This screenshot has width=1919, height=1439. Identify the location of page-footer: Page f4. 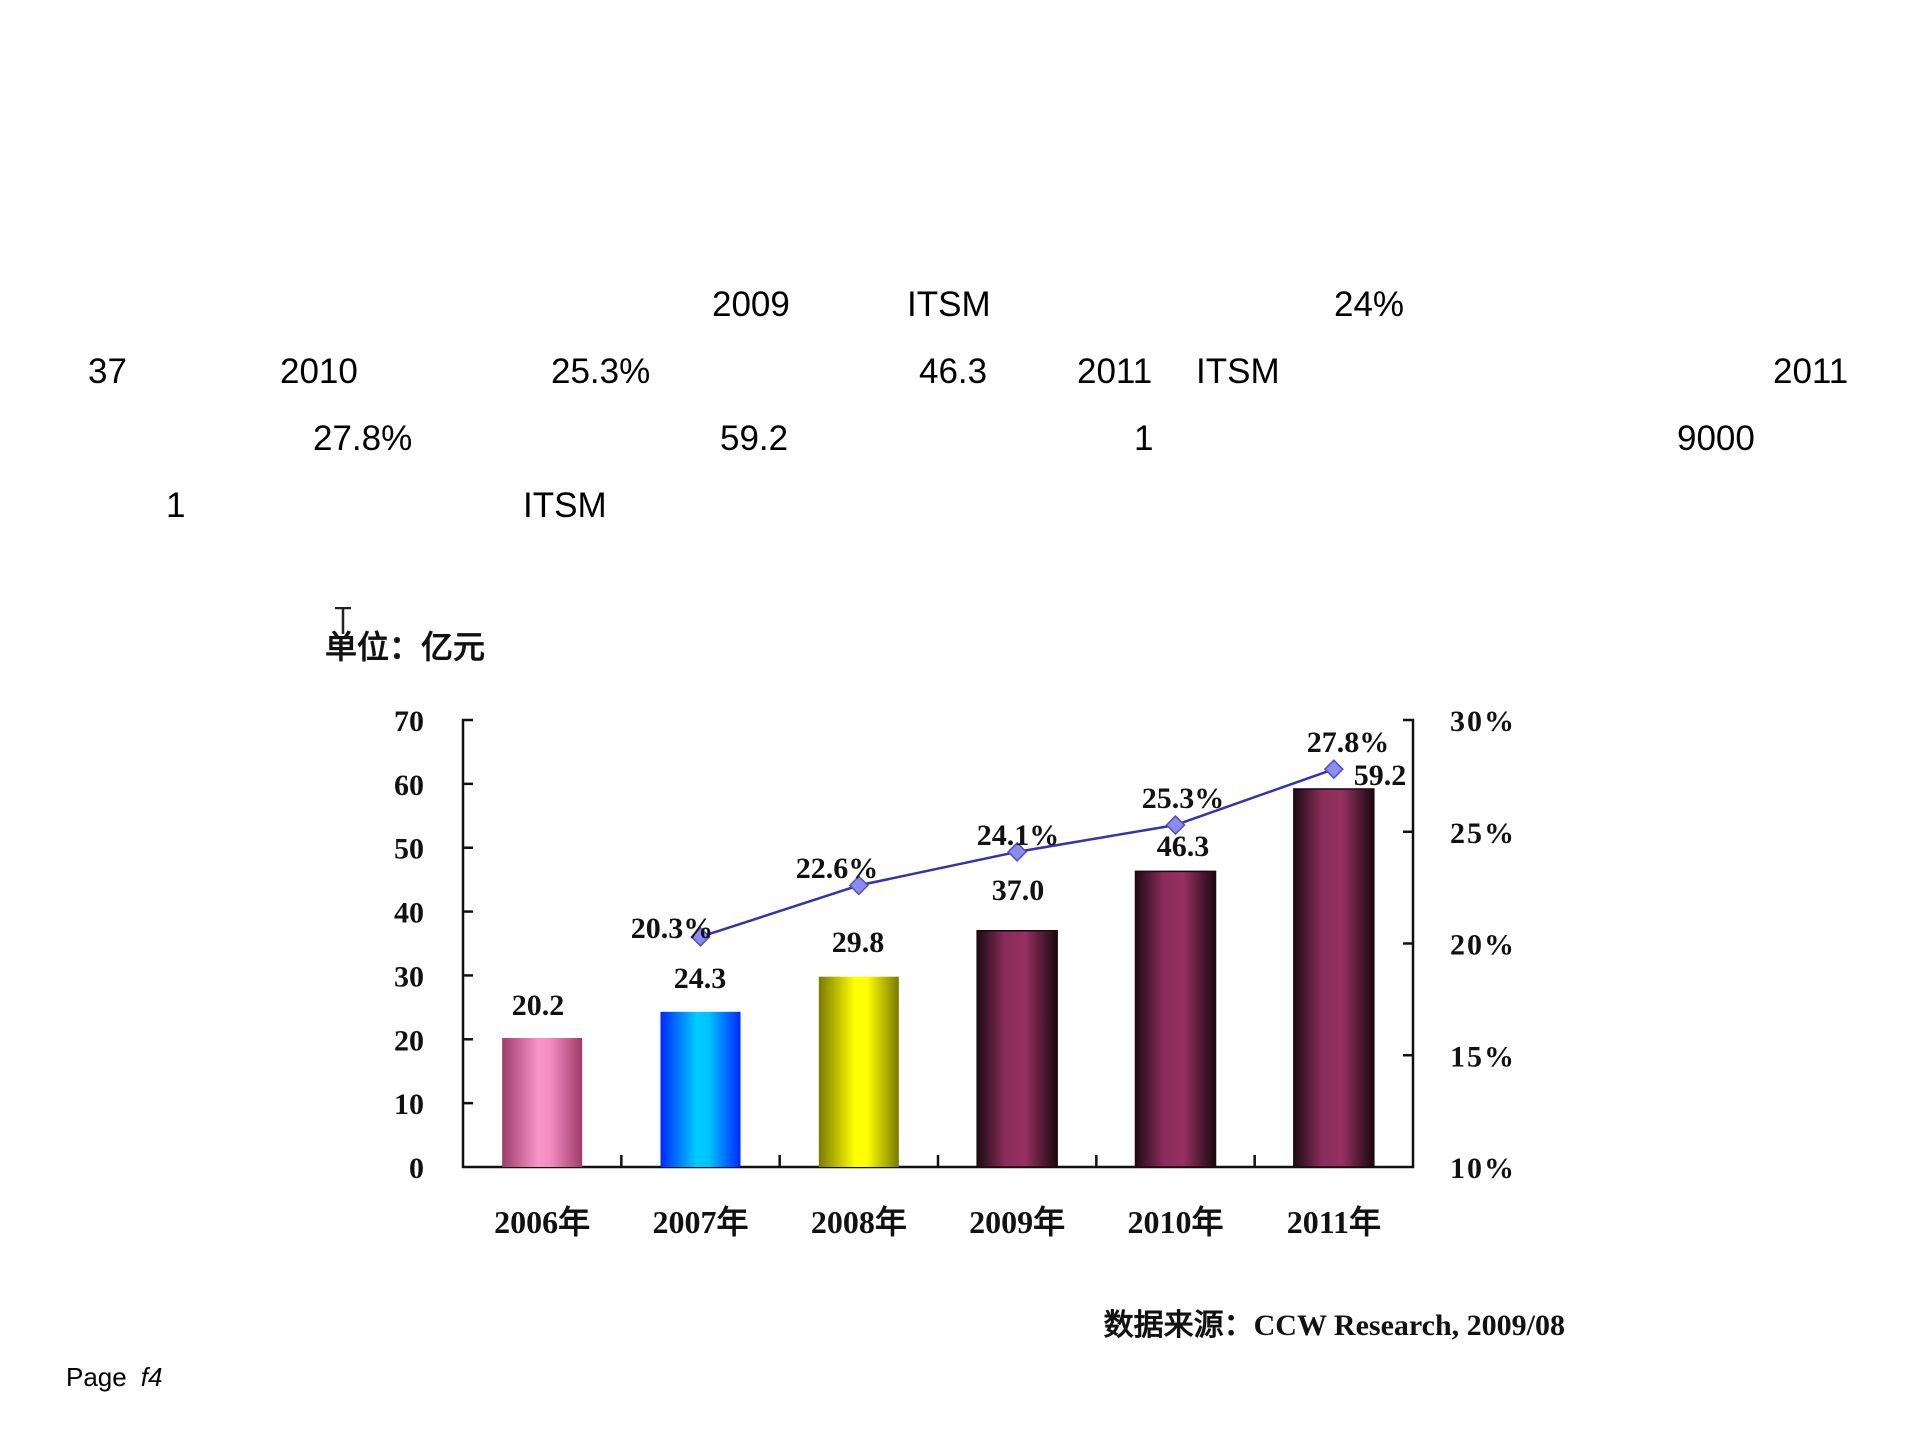
(114, 1377).